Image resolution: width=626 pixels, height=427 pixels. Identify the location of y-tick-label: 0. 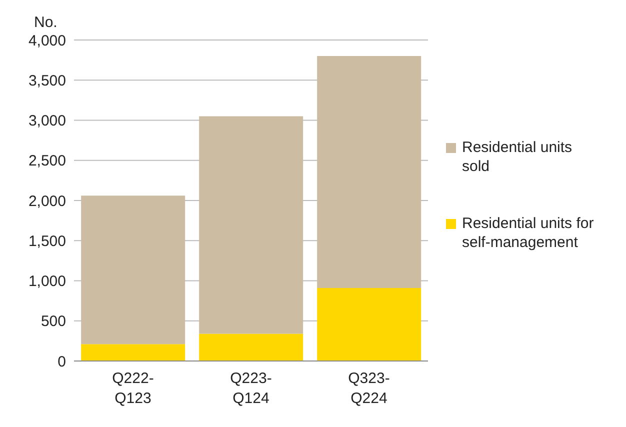
(62, 361).